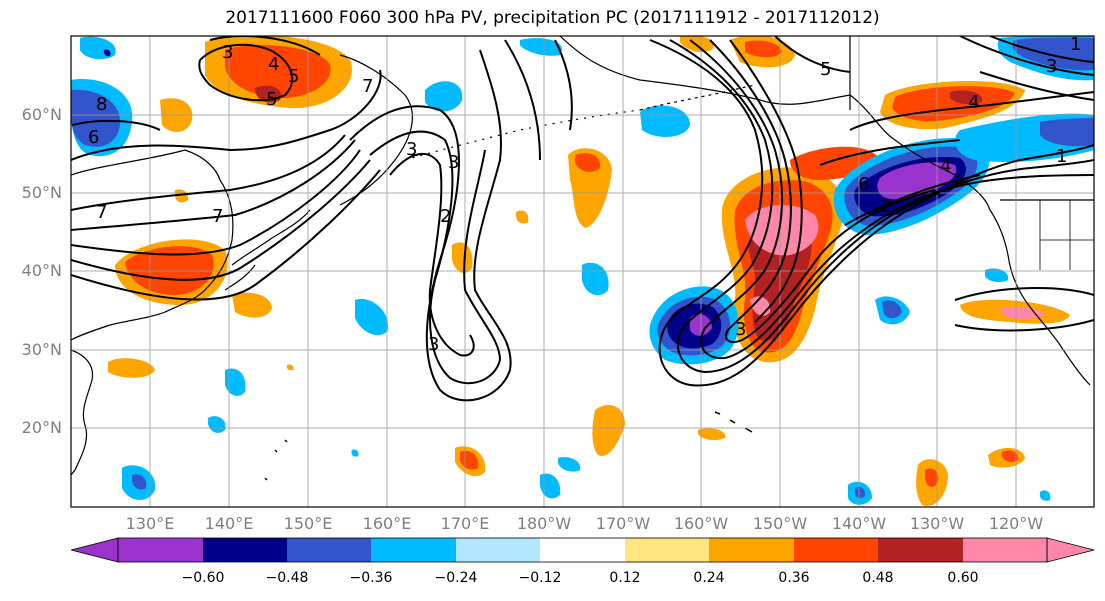 This screenshot has height=601, width=1105. I want to click on north-america-coastline, so click(1040, 297).